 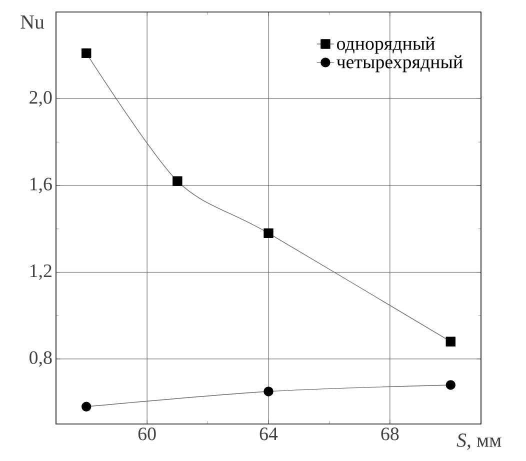 What do you see at coordinates (147, 434) in the screenshot?
I see `x-tick-label: 60` at bounding box center [147, 434].